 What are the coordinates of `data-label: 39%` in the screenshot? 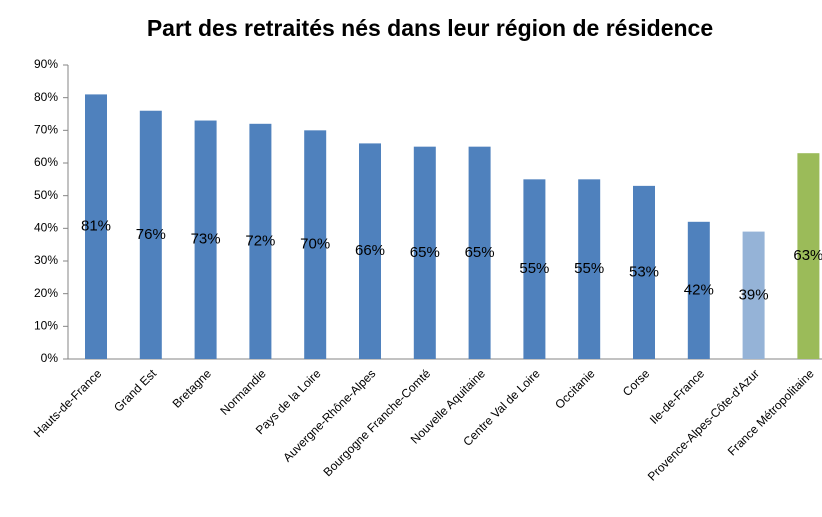 It's located at (754, 294).